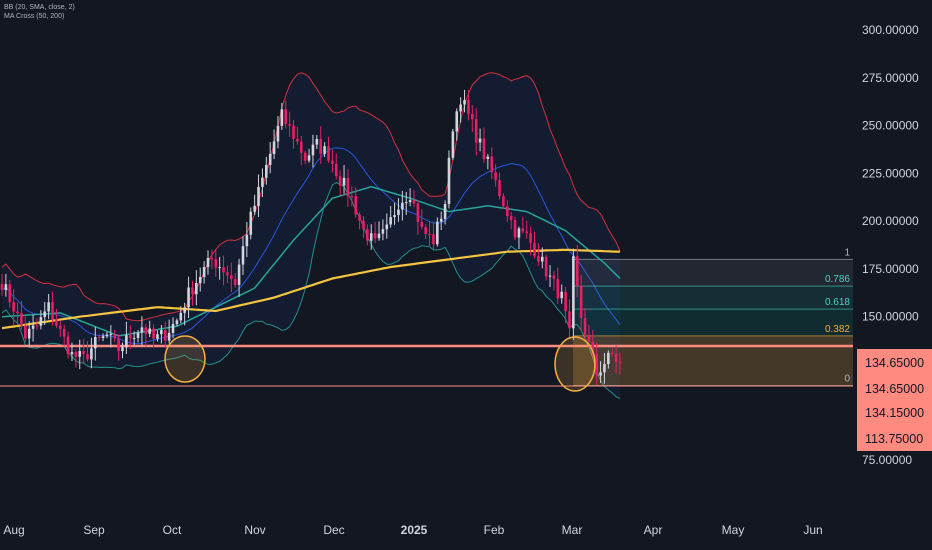  I want to click on x-tick-aug: Aug, so click(13, 530).